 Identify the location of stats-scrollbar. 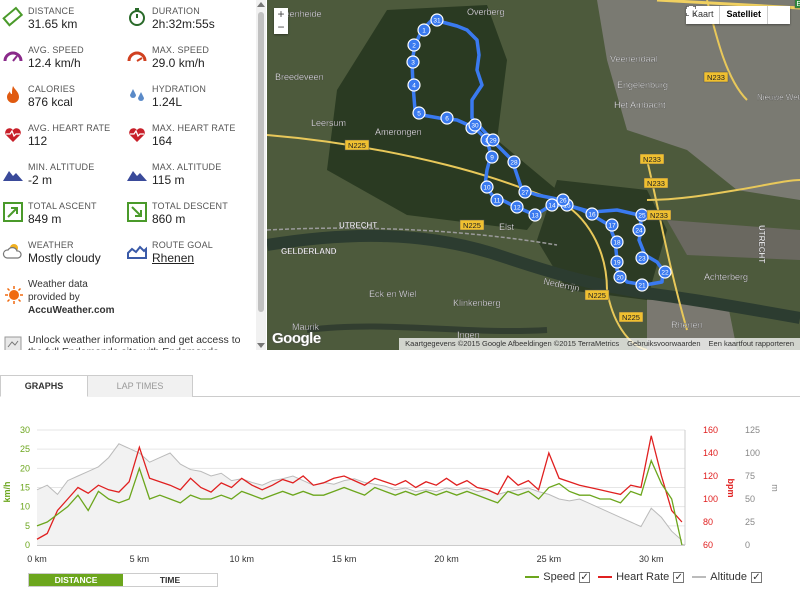
(261, 175).